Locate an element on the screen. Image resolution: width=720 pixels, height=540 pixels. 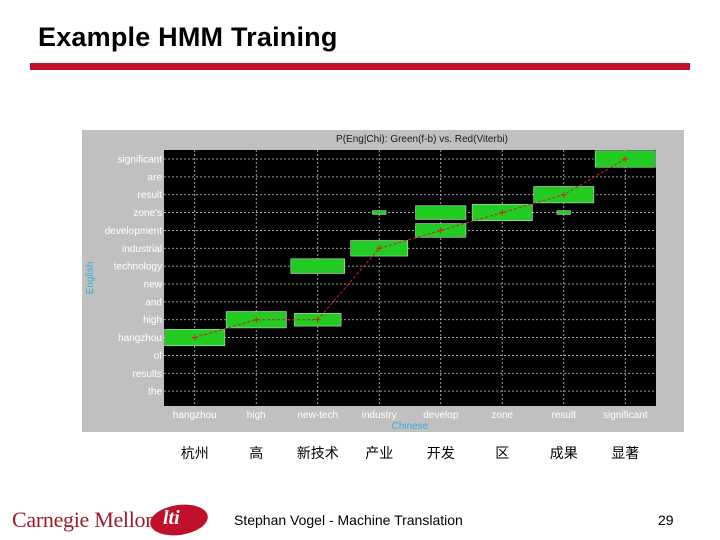
slide-title: Example HMM Training is located at coordinates (188, 37).